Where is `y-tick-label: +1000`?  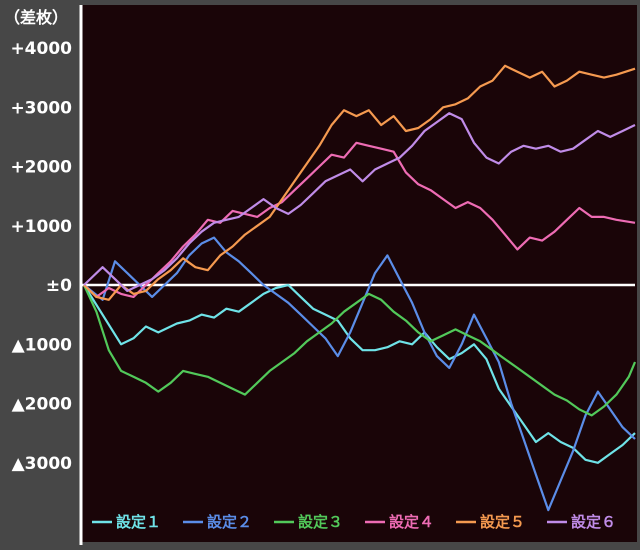
y-tick-label: +1000 is located at coordinates (41, 227).